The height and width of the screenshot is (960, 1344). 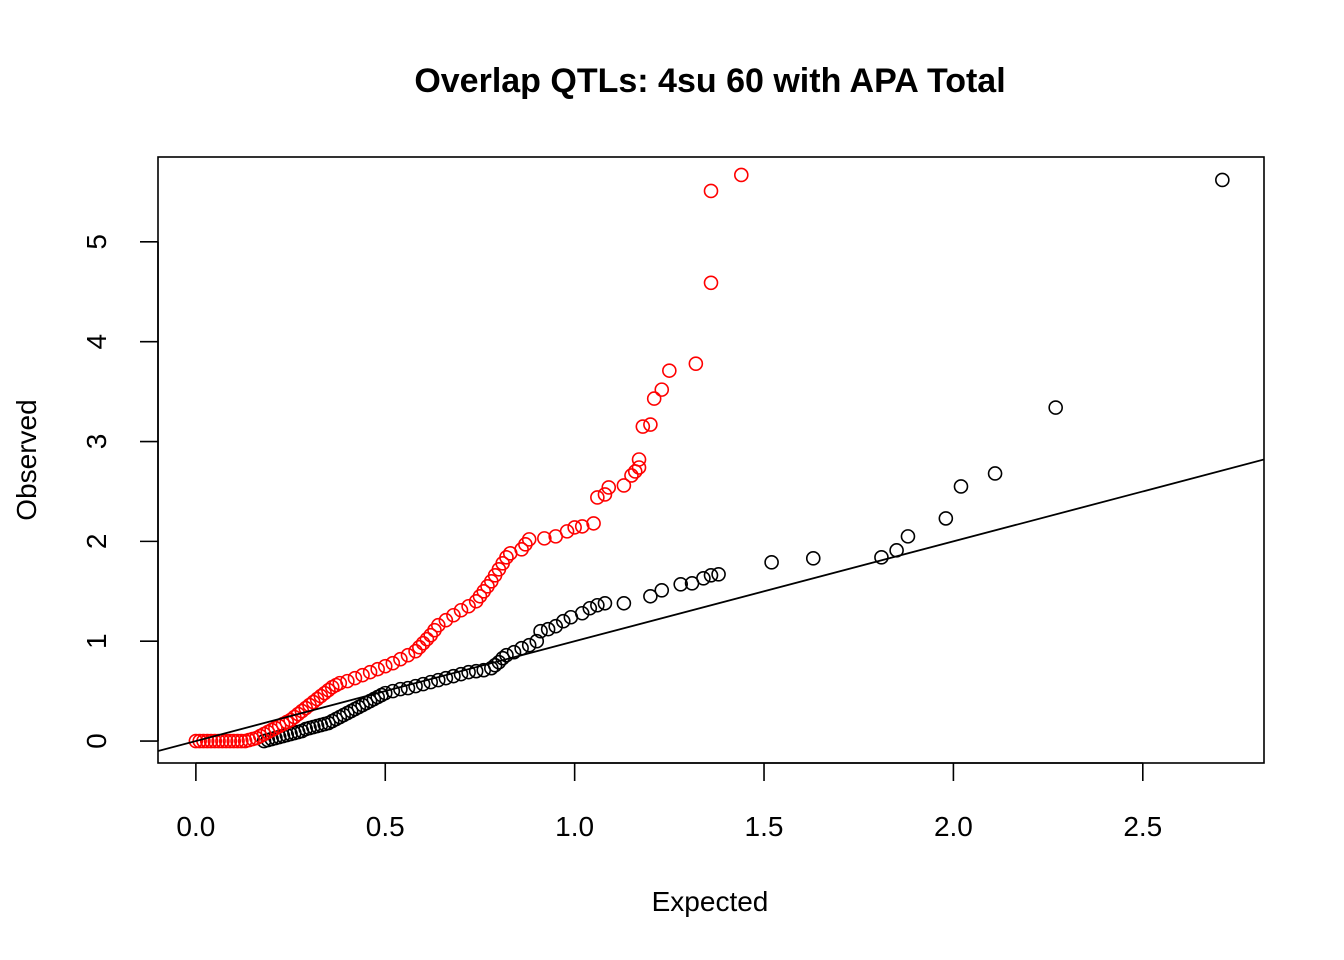 I want to click on x-tick-label: 2.5, so click(x=1142, y=826).